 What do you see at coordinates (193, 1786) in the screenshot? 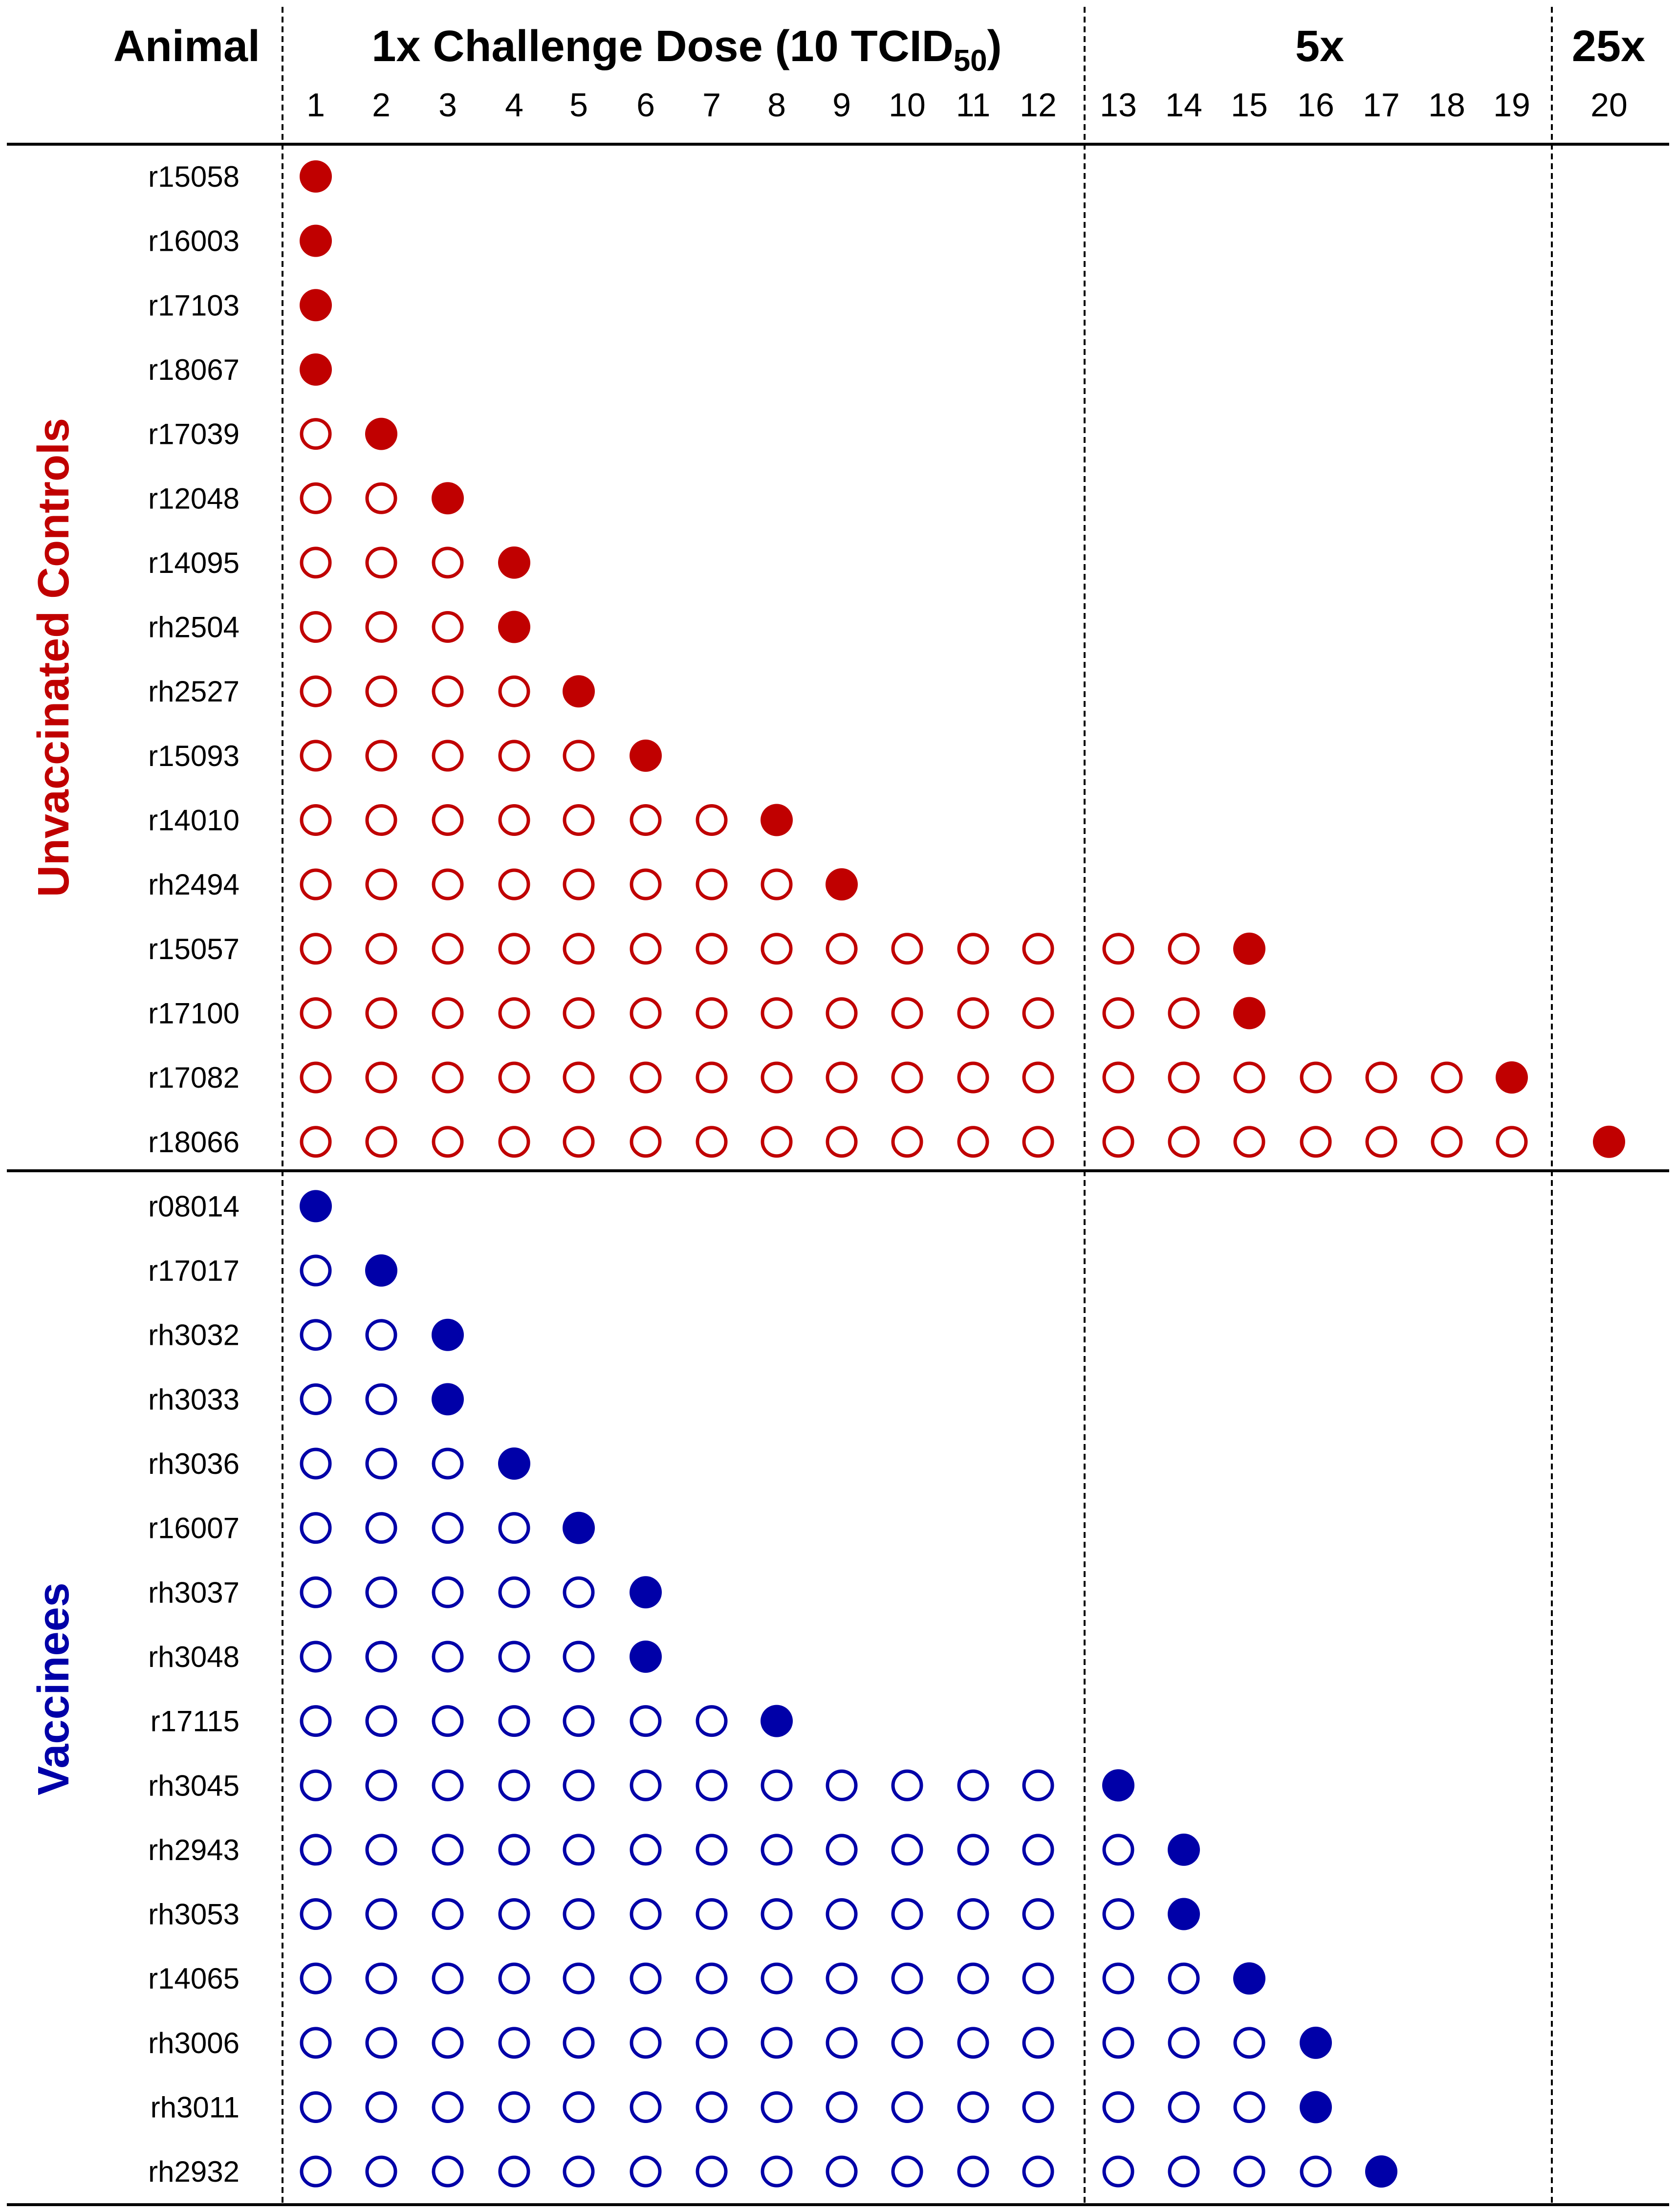
I see `animal-label: rh3045` at bounding box center [193, 1786].